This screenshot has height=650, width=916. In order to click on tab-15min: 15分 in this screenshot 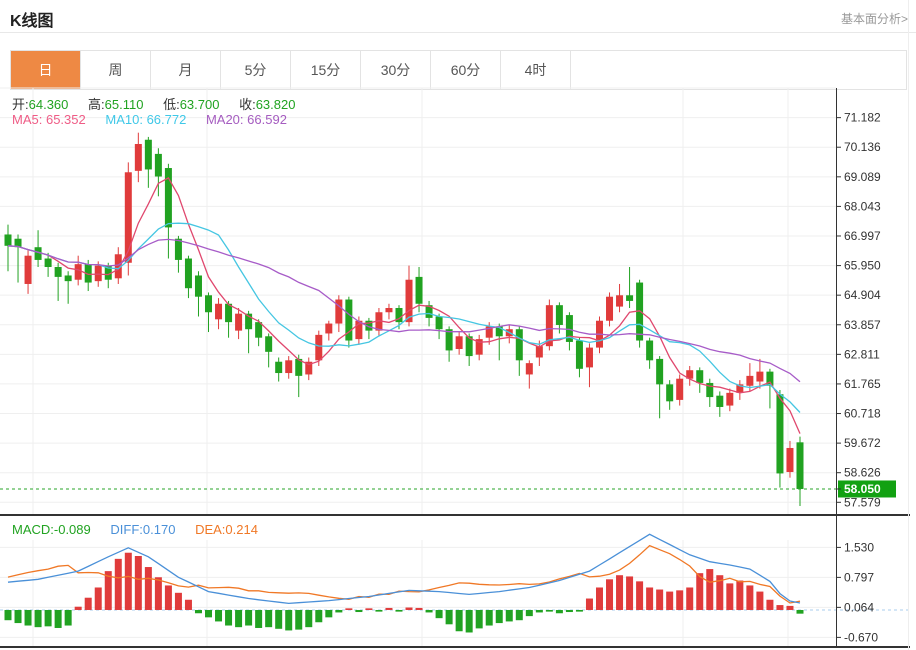, I will do `click(326, 70)`.